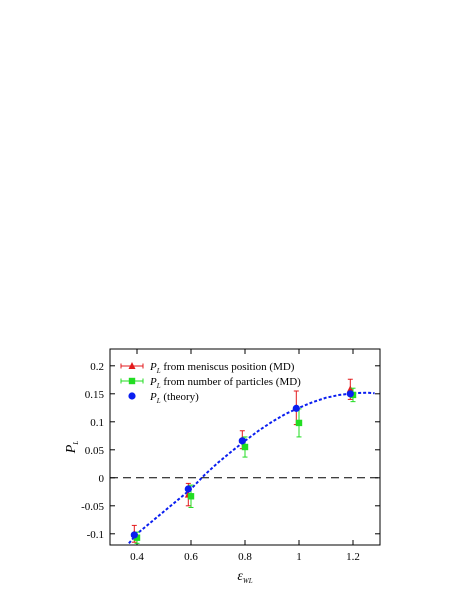  I want to click on x-tick-label: 0.8, so click(245, 557).